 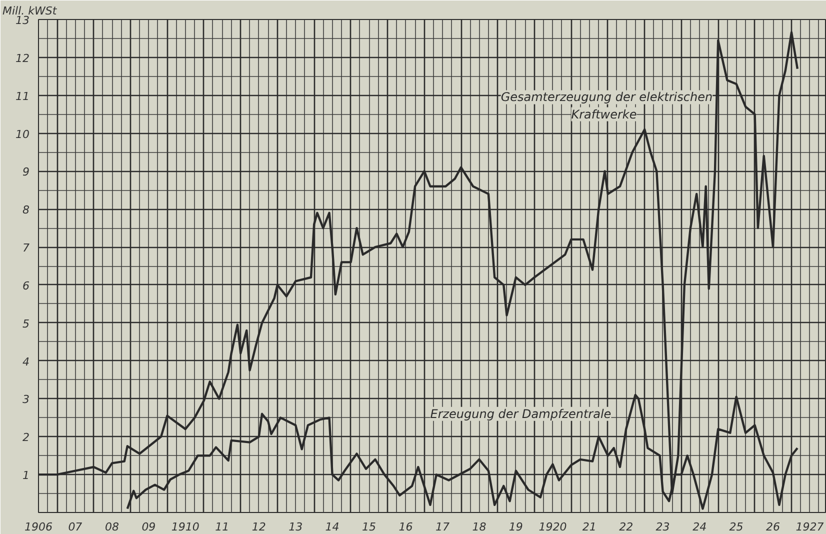 I want to click on x-tick-label: 11, so click(x=222, y=527).